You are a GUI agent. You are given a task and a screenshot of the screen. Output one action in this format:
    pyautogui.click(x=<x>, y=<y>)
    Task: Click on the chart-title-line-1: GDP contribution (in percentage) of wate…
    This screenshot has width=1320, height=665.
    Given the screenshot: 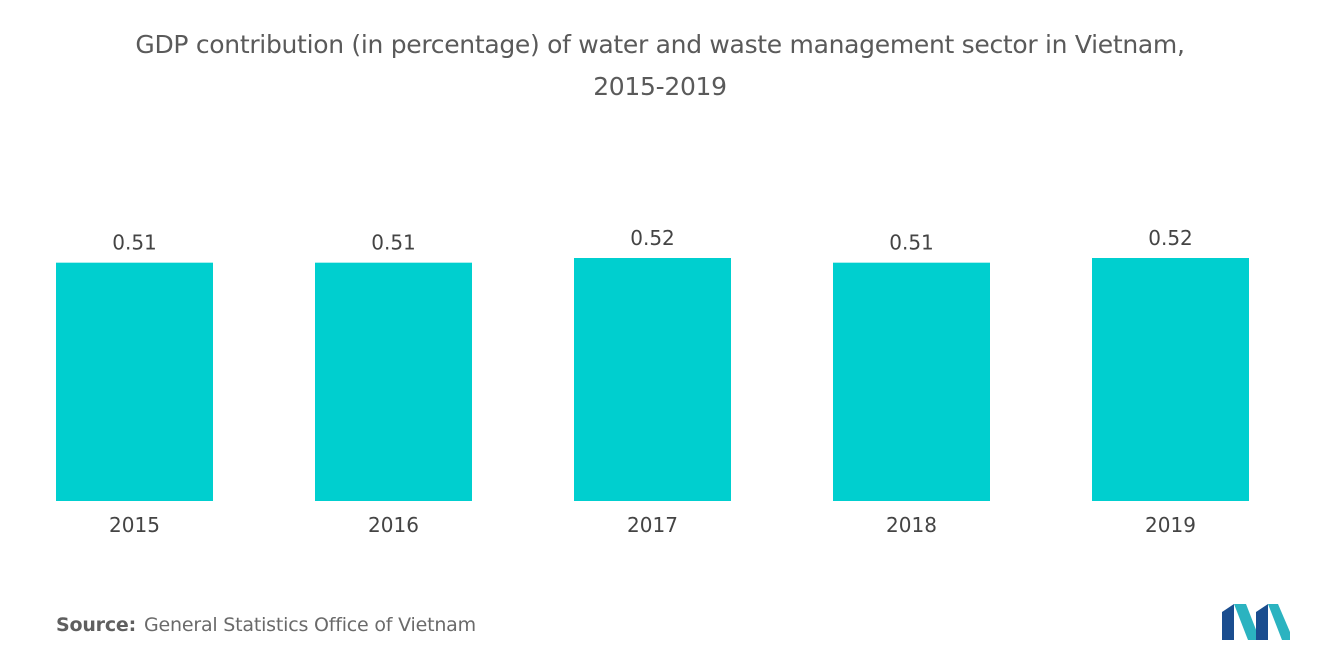 What is the action you would take?
    pyautogui.click(x=660, y=44)
    